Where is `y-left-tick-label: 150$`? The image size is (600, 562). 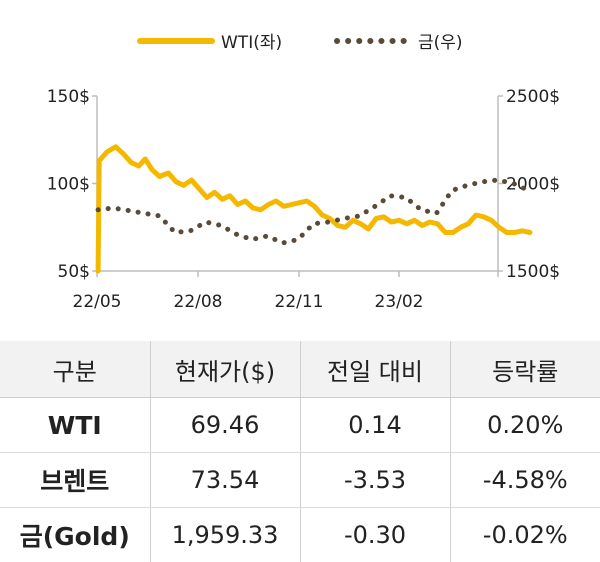
y-left-tick-label: 150$ is located at coordinates (68, 97).